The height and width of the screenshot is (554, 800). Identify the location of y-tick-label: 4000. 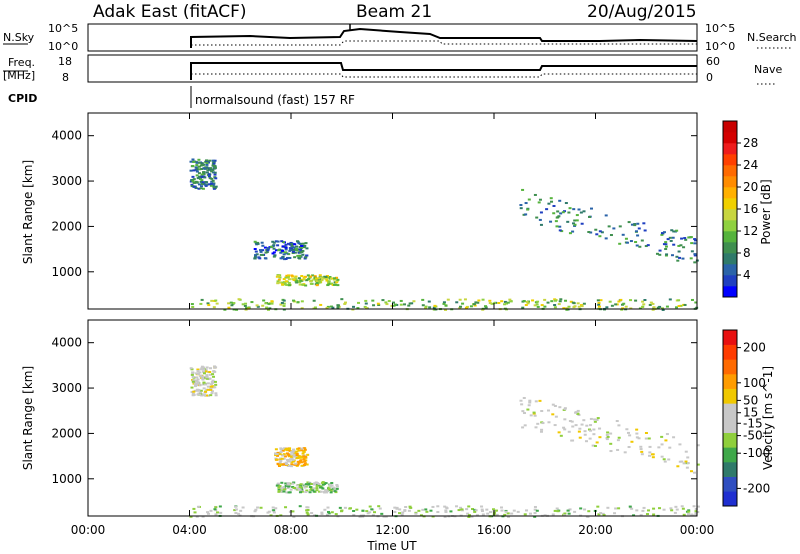
(66, 136).